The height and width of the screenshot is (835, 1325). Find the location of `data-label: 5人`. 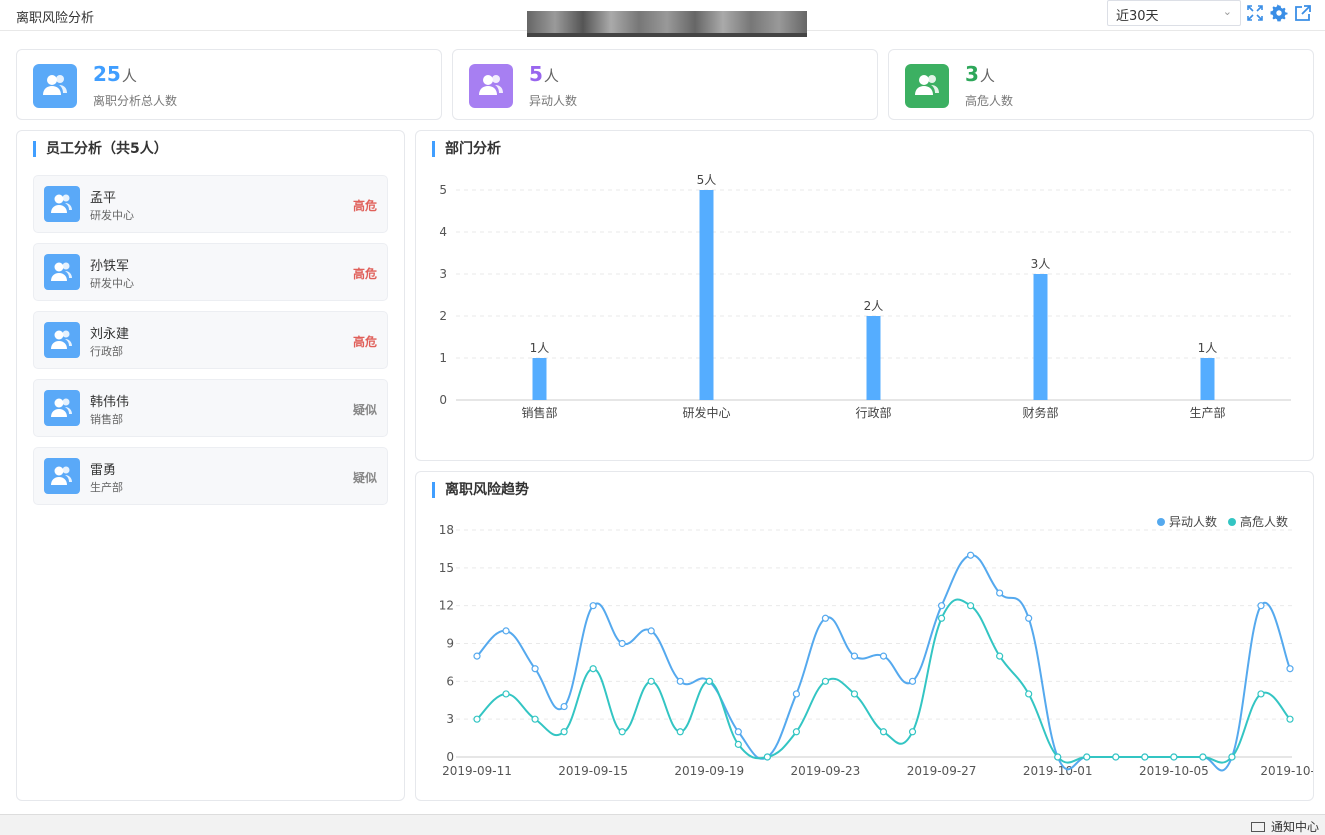

data-label: 5人 is located at coordinates (707, 180).